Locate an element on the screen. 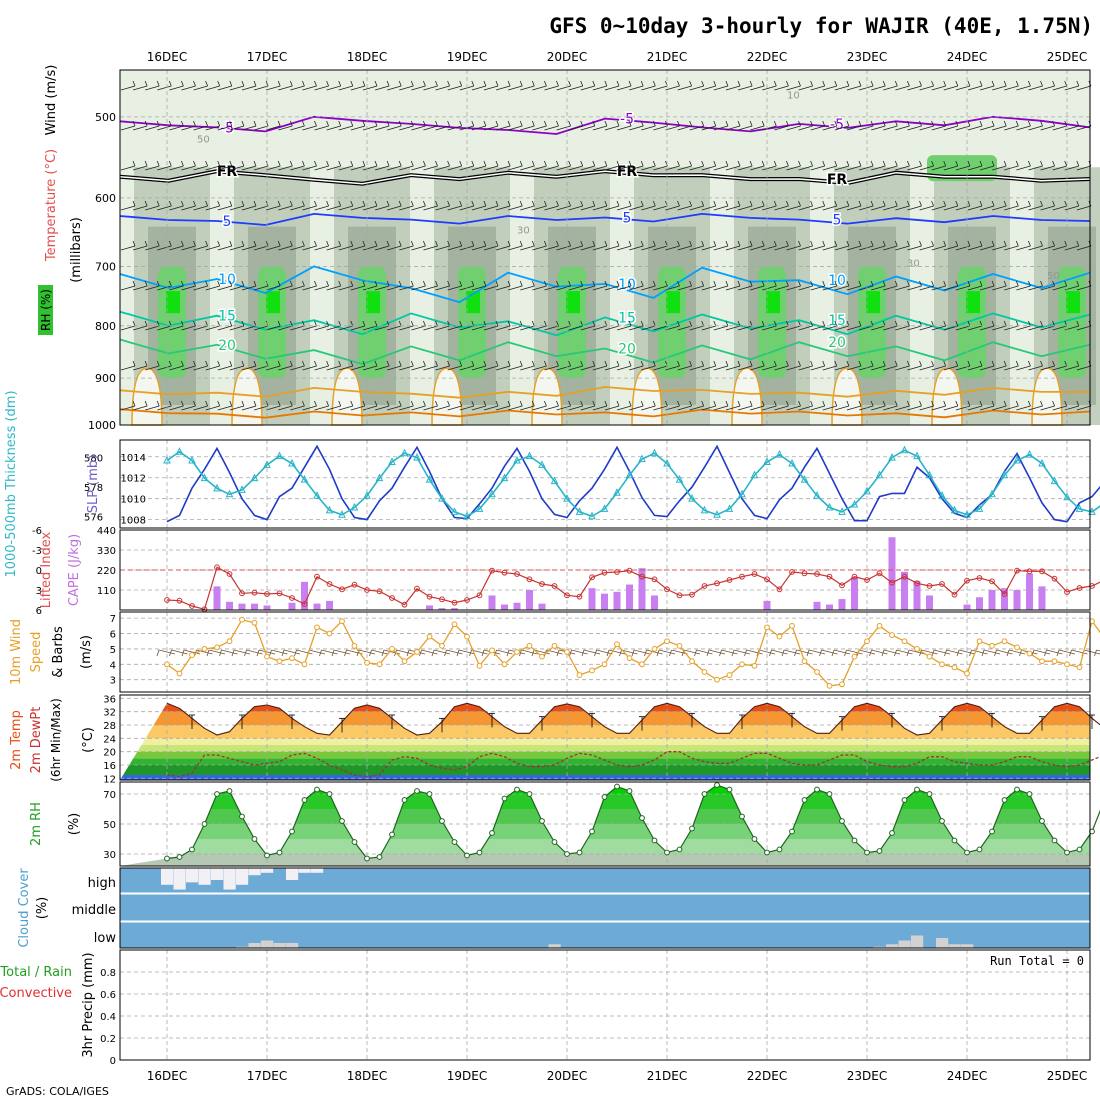  y-tick-label-slp: 1010 is located at coordinates (133, 500).